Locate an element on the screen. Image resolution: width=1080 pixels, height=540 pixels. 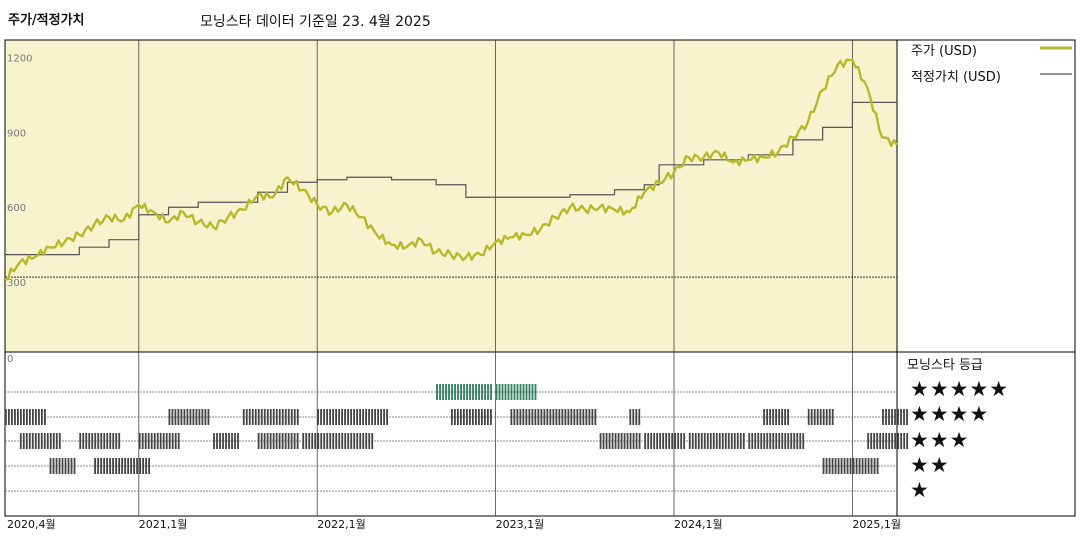
star-rating-4: ★★★★ is located at coordinates (950, 414).